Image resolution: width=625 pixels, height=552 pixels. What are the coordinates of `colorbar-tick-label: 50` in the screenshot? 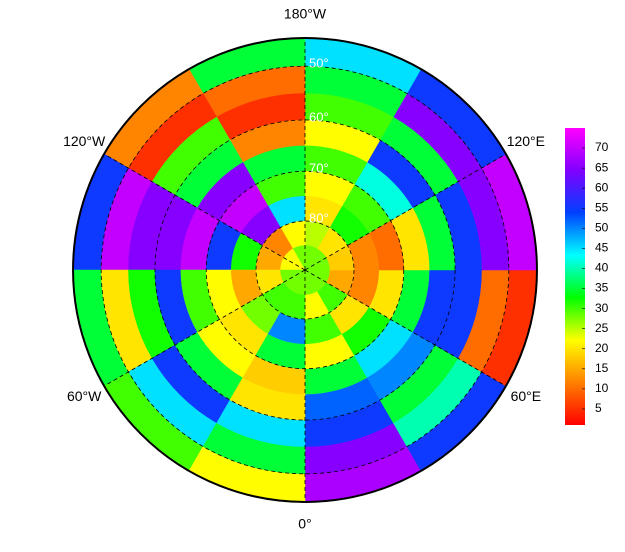 It's located at (602, 228).